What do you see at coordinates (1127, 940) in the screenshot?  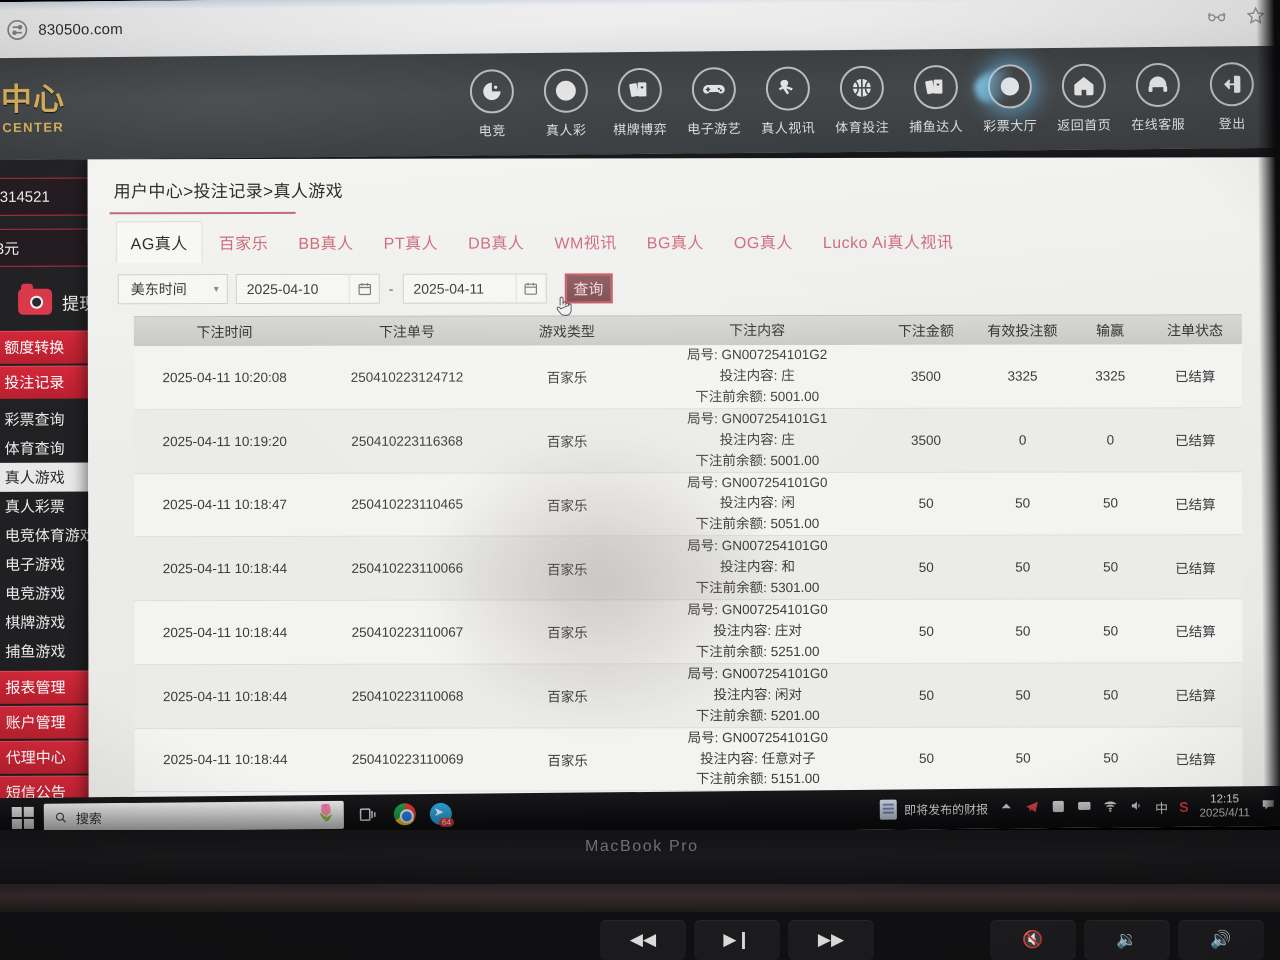 I see `volume-down-key: 🔉` at bounding box center [1127, 940].